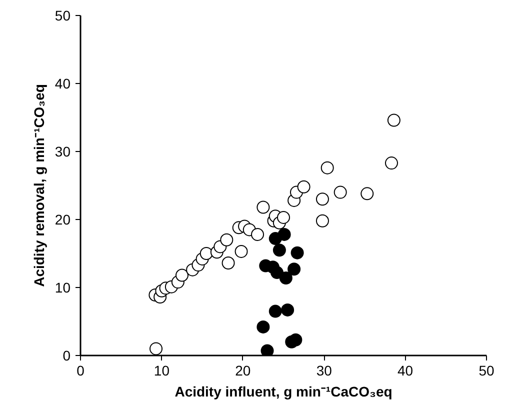 Image resolution: width=526 pixels, height=402 pixels. What do you see at coordinates (66, 356) in the screenshot?
I see `y-tick-label: 0` at bounding box center [66, 356].